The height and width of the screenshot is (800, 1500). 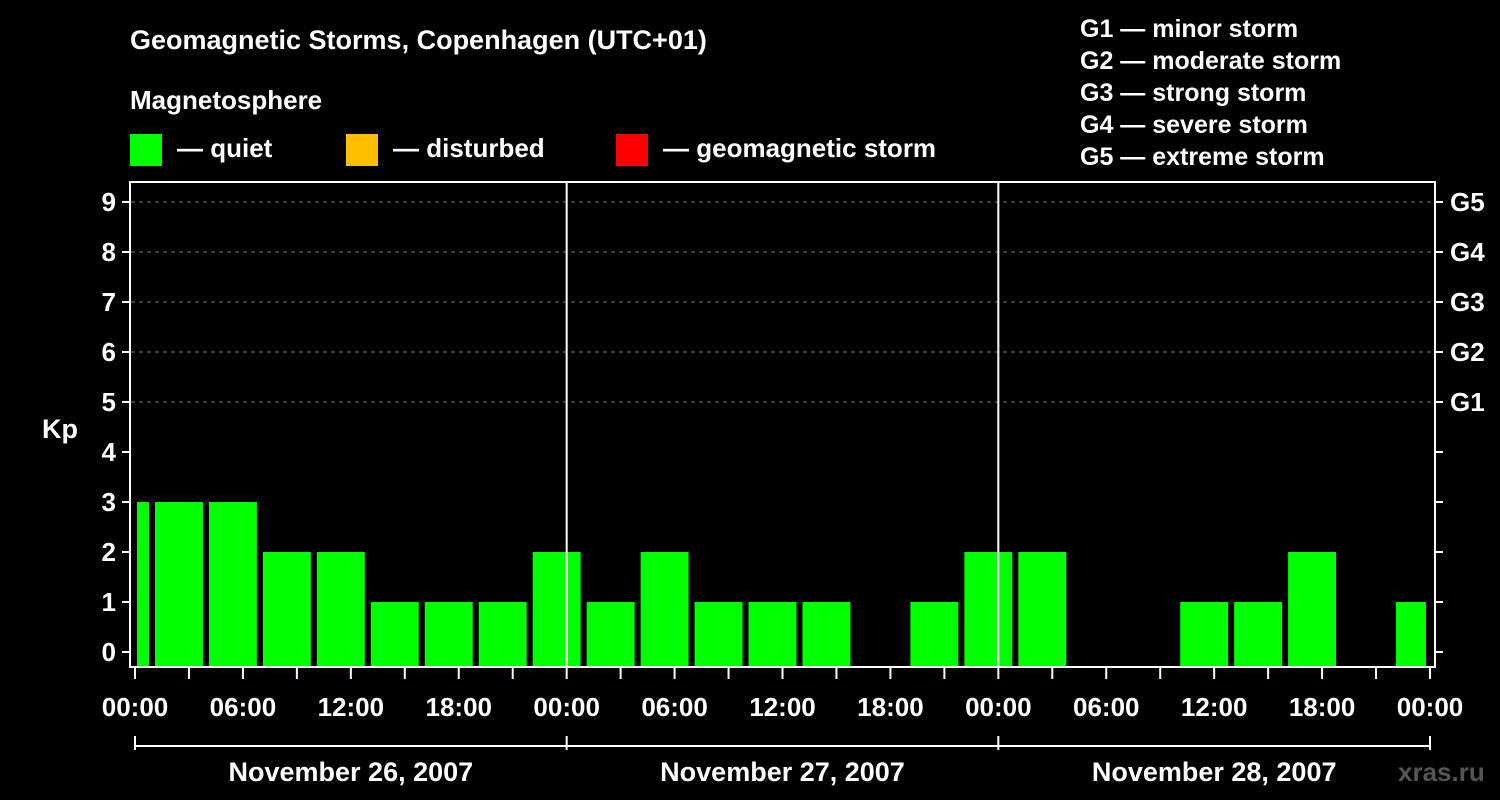 What do you see at coordinates (1194, 125) in the screenshot?
I see `storm-scale-g4: G4 — severe storm` at bounding box center [1194, 125].